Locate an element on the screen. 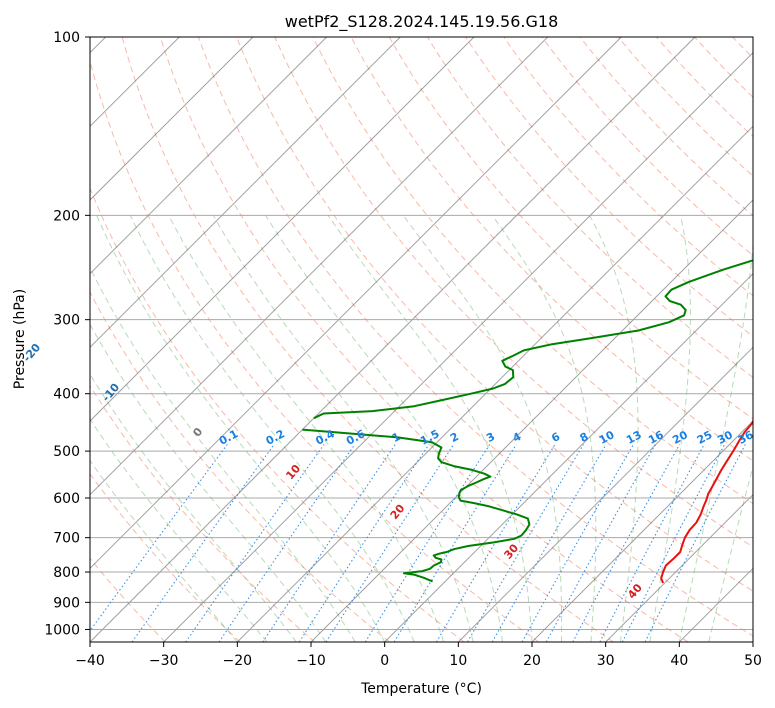 The image size is (775, 708). mixing-ratio-label: 36 is located at coordinates (746, 437).